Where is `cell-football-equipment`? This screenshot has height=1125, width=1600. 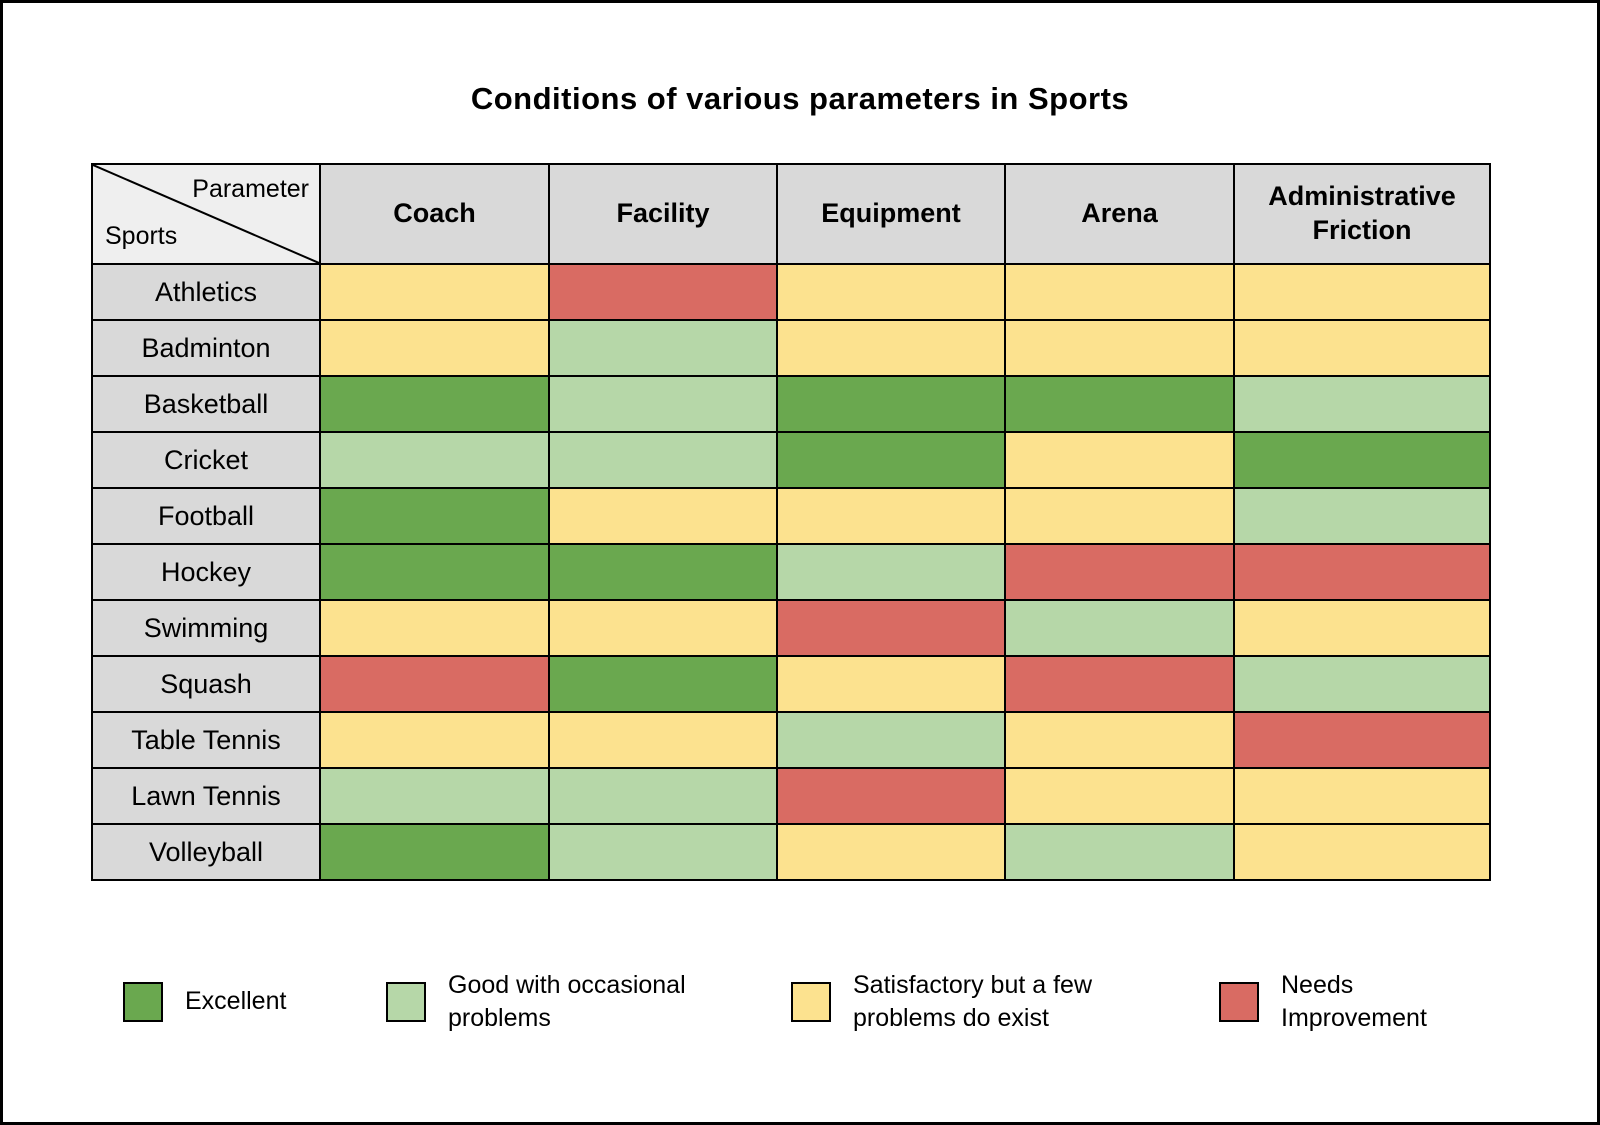
cell-football-equipment is located at coordinates (891, 516).